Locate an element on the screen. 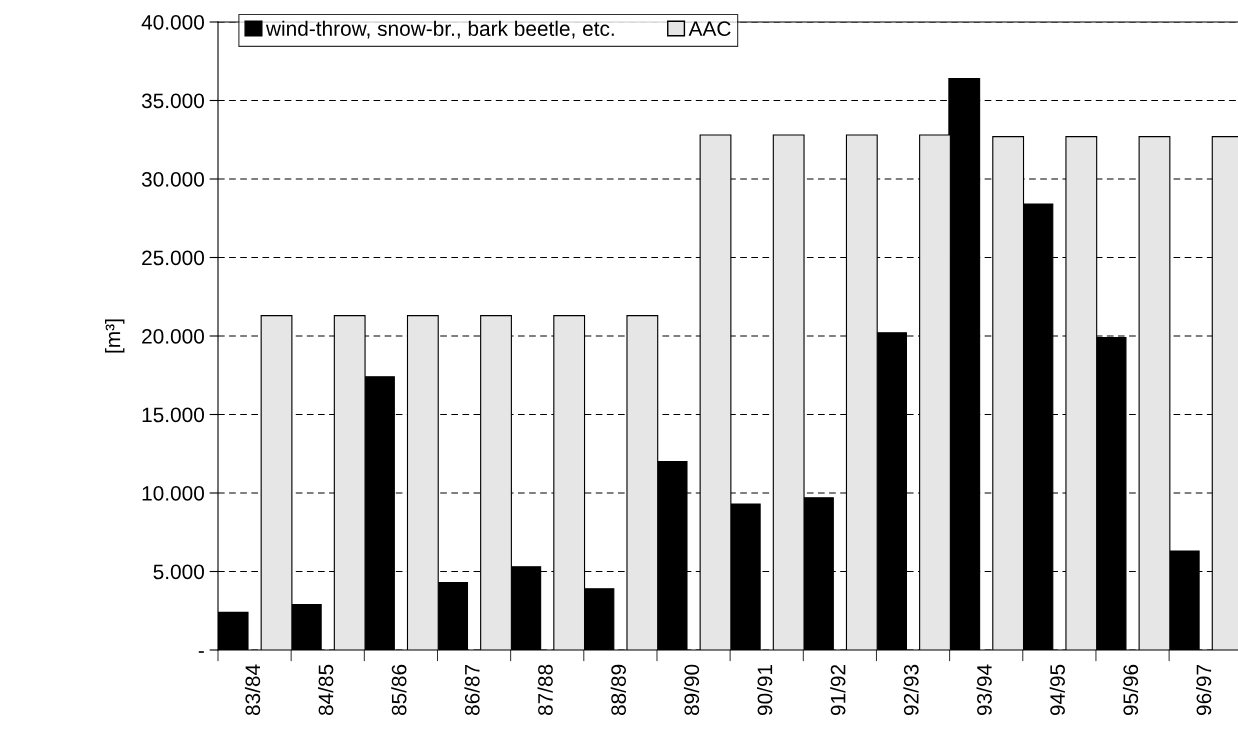 This screenshot has width=1238, height=743. legend-label: wind-throw, snow-br., bark beetle, etc. is located at coordinates (439, 29).